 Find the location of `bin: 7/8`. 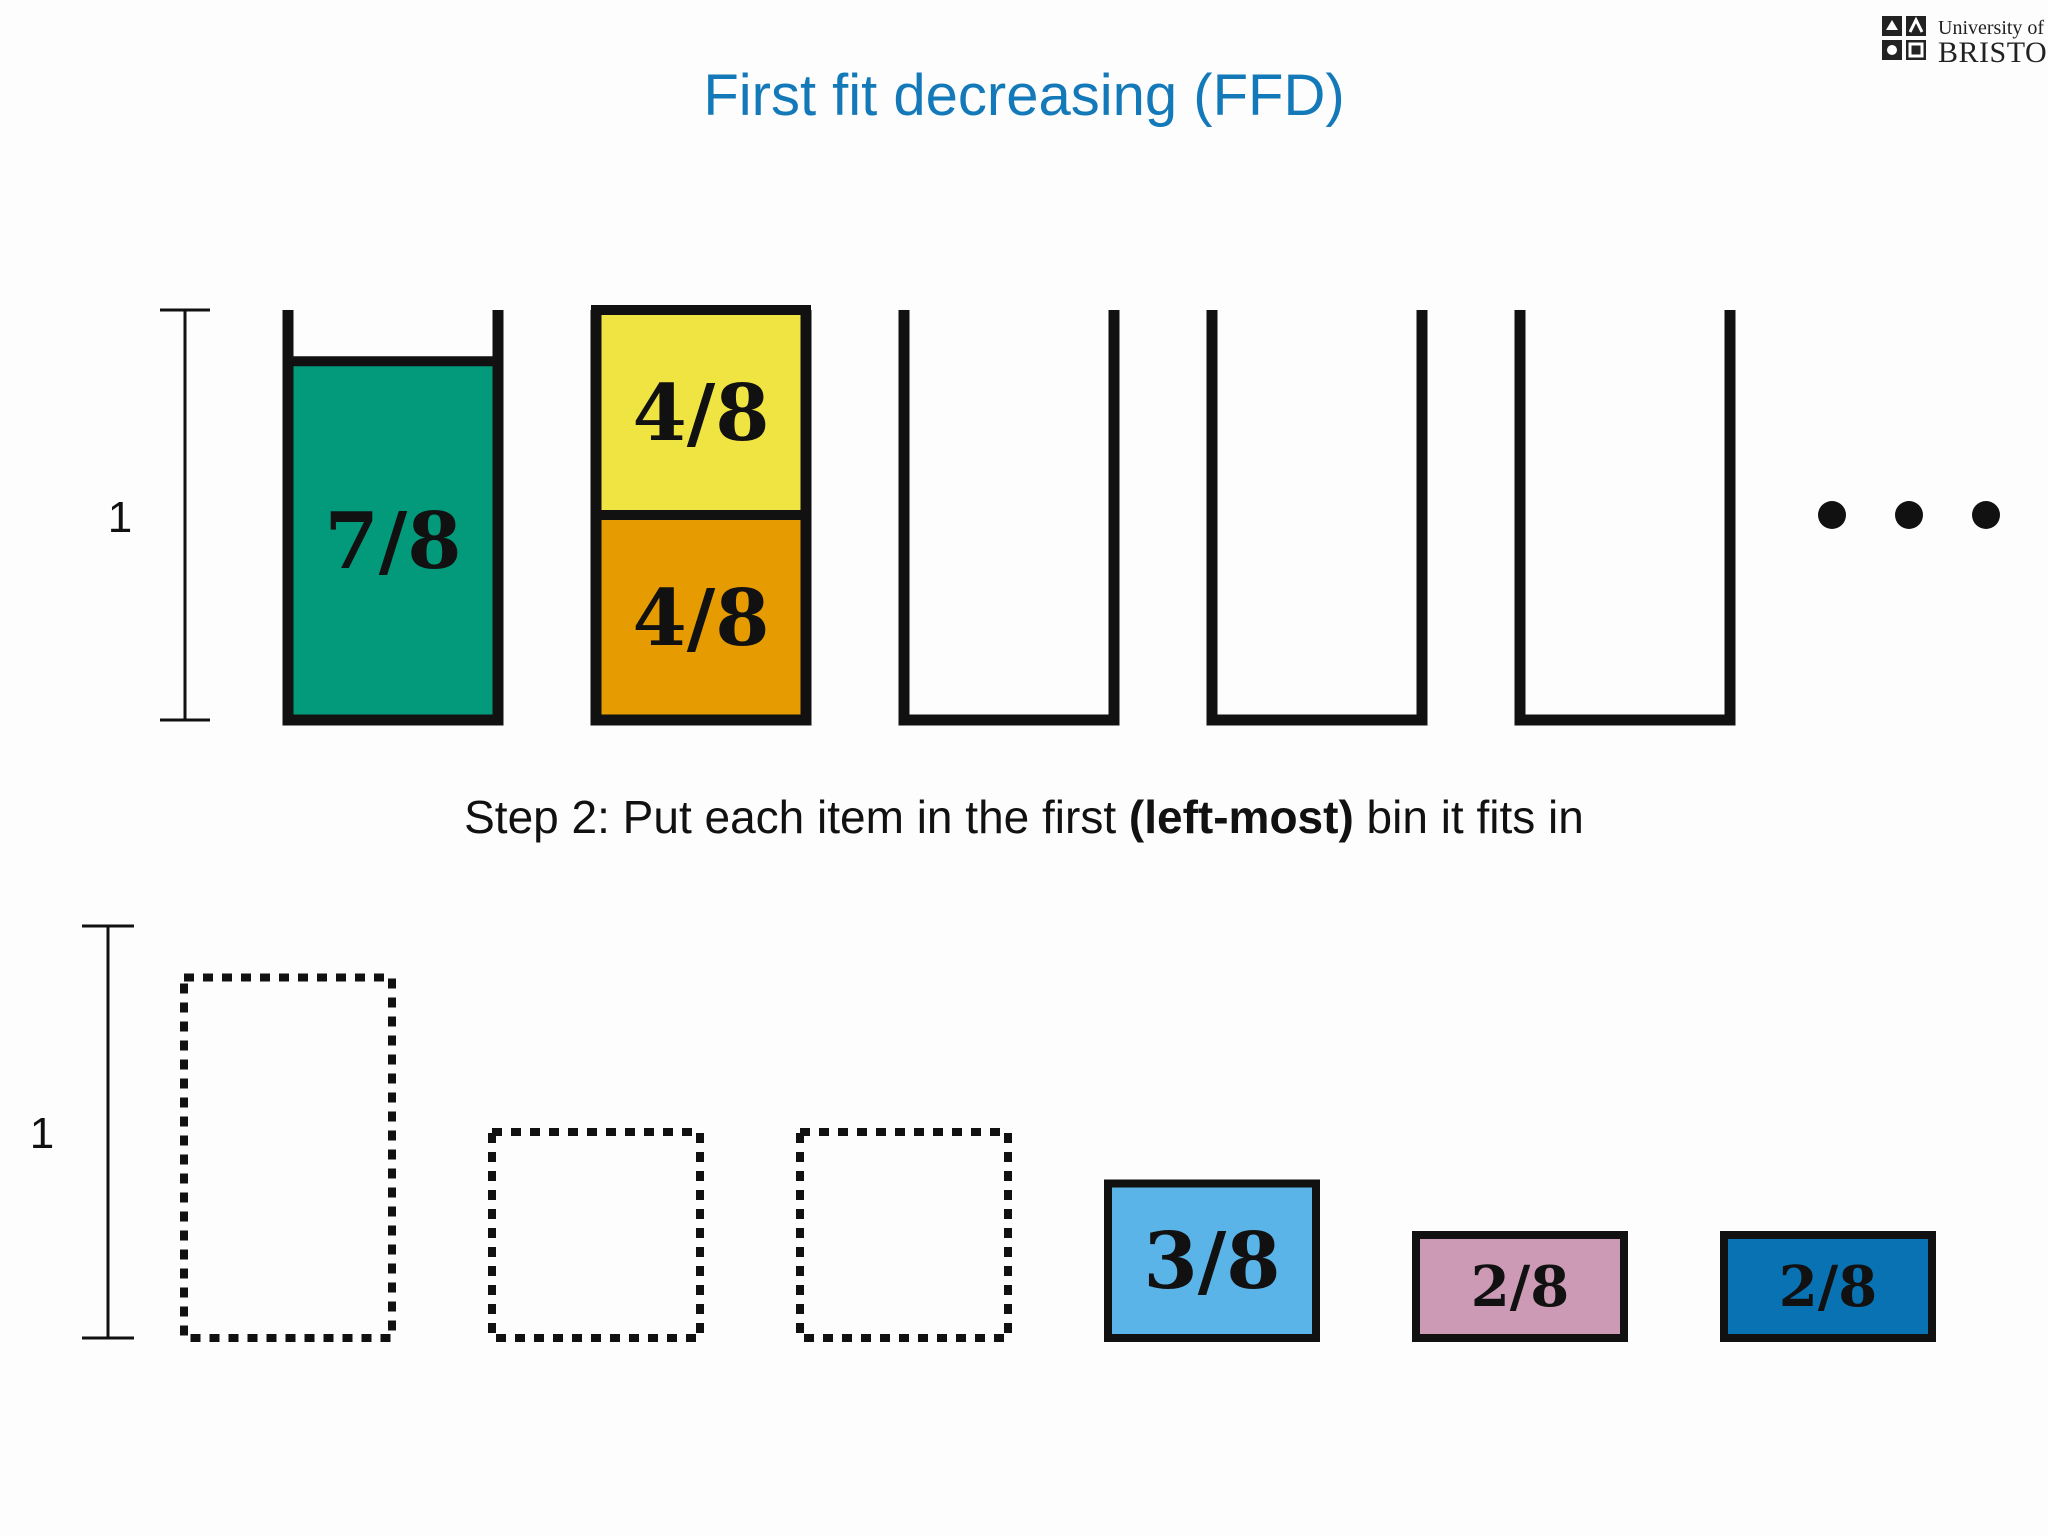

bin: 7/8 is located at coordinates (393, 518).